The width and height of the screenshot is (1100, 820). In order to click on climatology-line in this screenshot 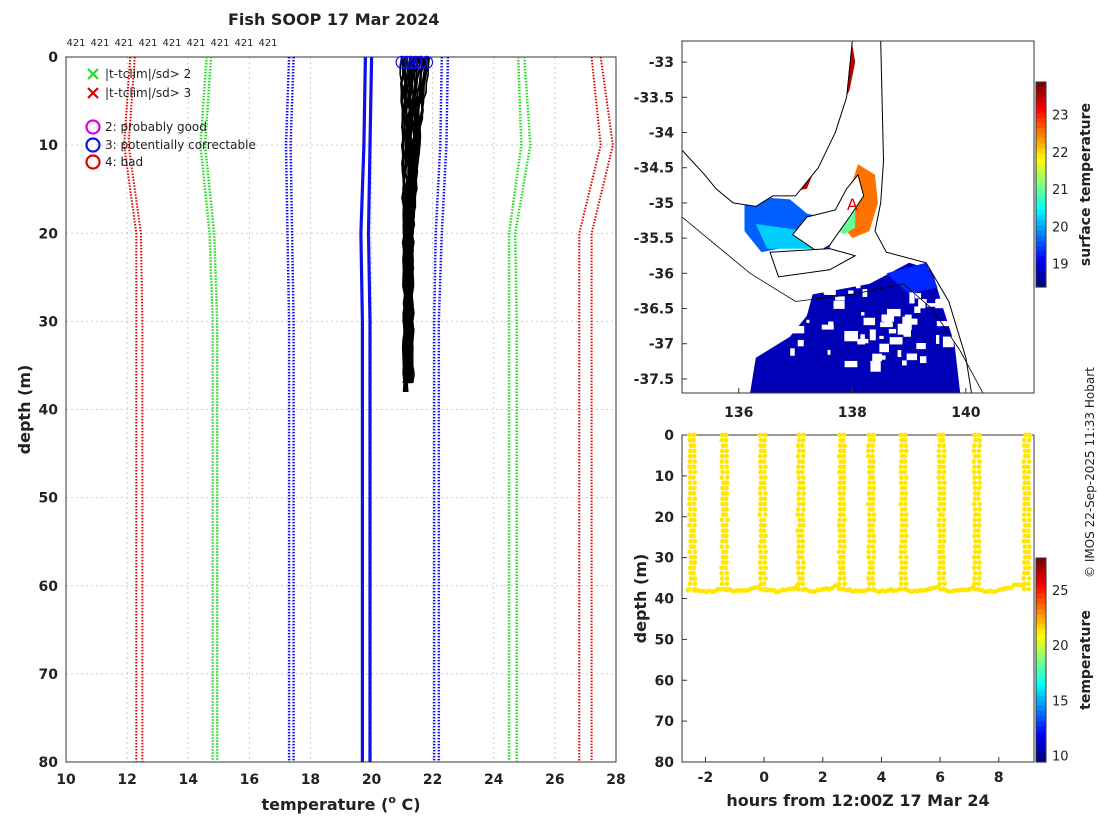, I will do `click(370, 409)`.